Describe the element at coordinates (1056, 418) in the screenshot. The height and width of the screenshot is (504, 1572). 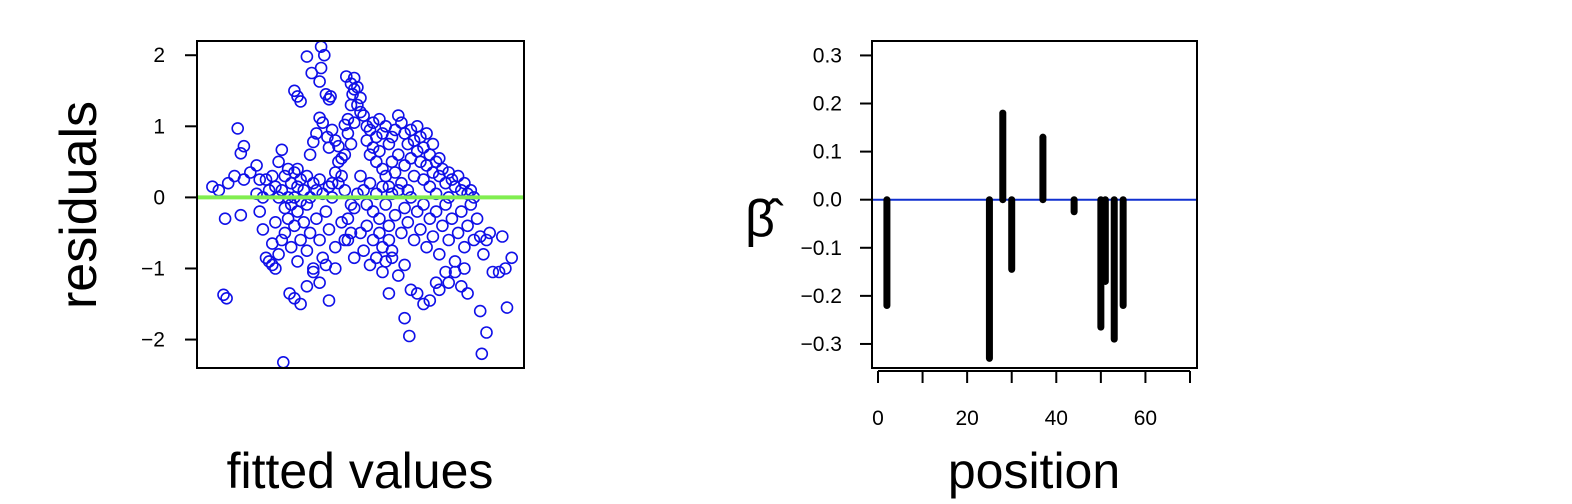
I see `x-tick-label: 40` at that location.